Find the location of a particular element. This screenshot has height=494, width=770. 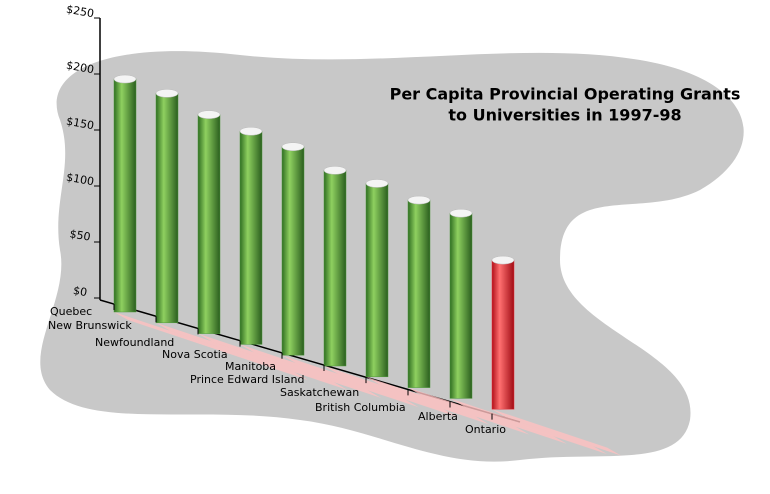

y-tick-label: $0 is located at coordinates (80, 291).